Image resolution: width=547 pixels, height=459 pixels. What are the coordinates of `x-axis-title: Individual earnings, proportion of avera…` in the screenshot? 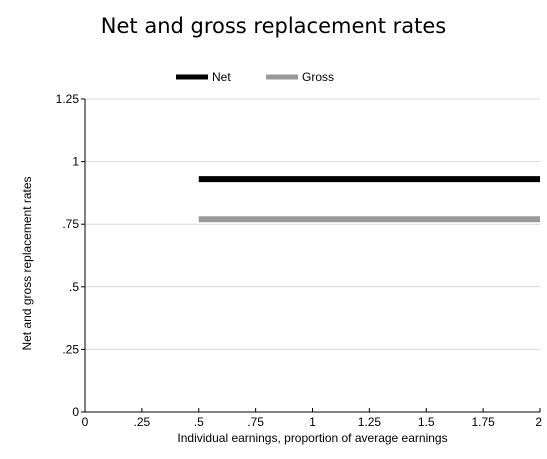 It's located at (312, 438).